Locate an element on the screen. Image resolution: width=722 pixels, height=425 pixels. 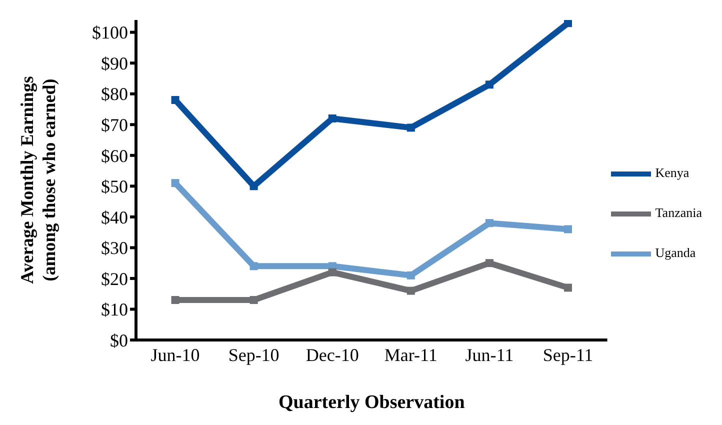
y-tick-label: $0 is located at coordinates (119, 340).